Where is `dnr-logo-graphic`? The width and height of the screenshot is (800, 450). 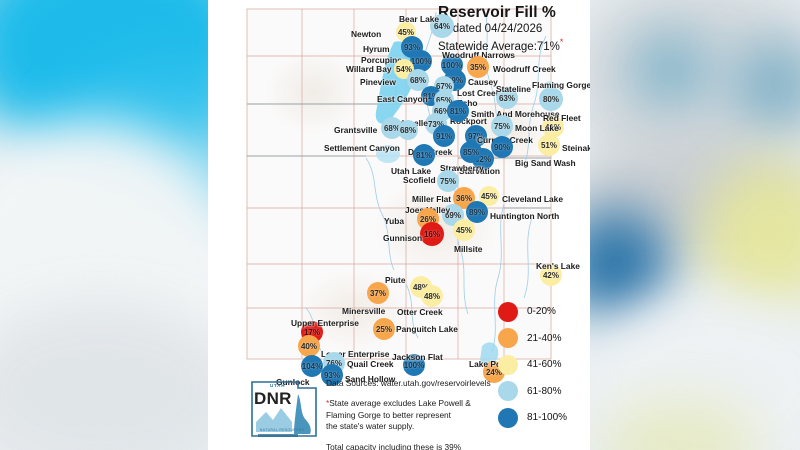
dnr-logo-graphic is located at coordinates (284, 409).